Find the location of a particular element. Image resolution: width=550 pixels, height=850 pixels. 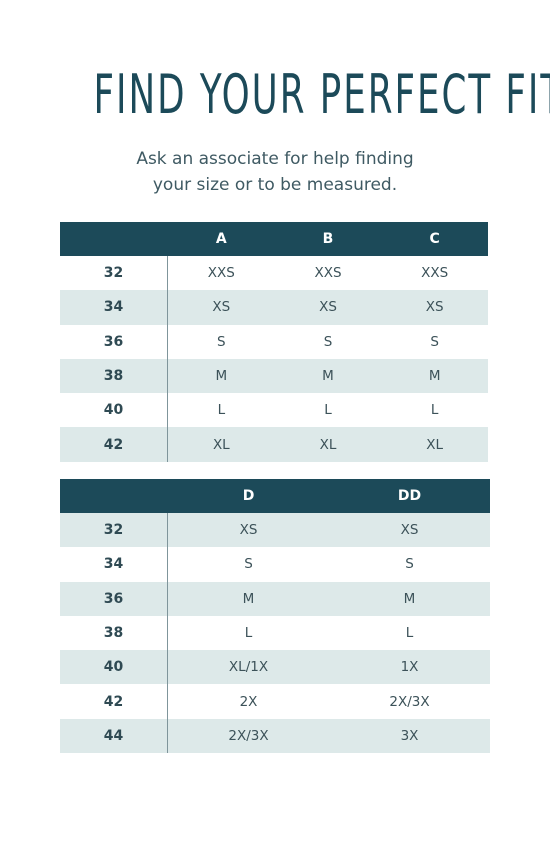

table-row: 36 S S S is located at coordinates (274, 341).